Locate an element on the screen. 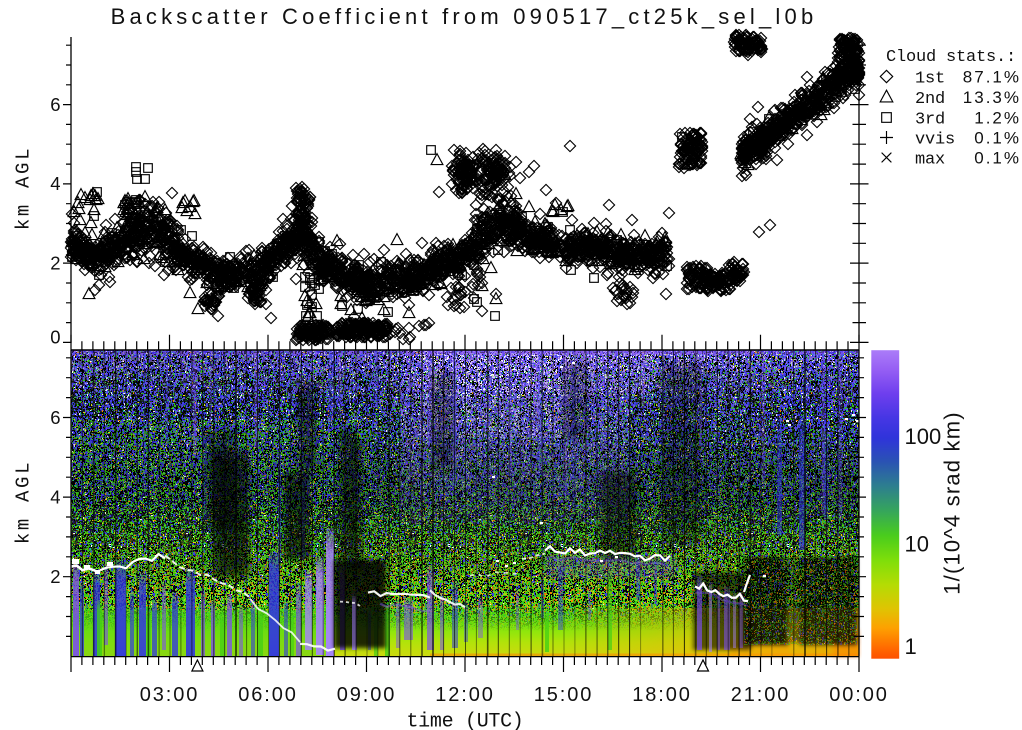 The width and height of the screenshot is (1022, 730). svg-text: 0 is located at coordinates (55, 337).